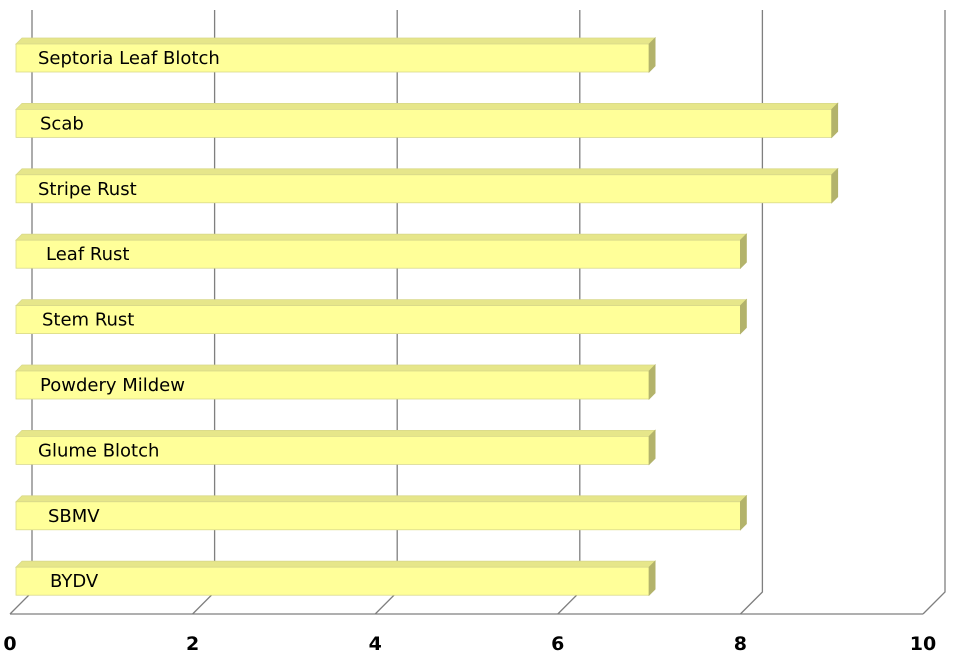  What do you see at coordinates (9, 644) in the screenshot?
I see `x-tick-label: 0` at bounding box center [9, 644].